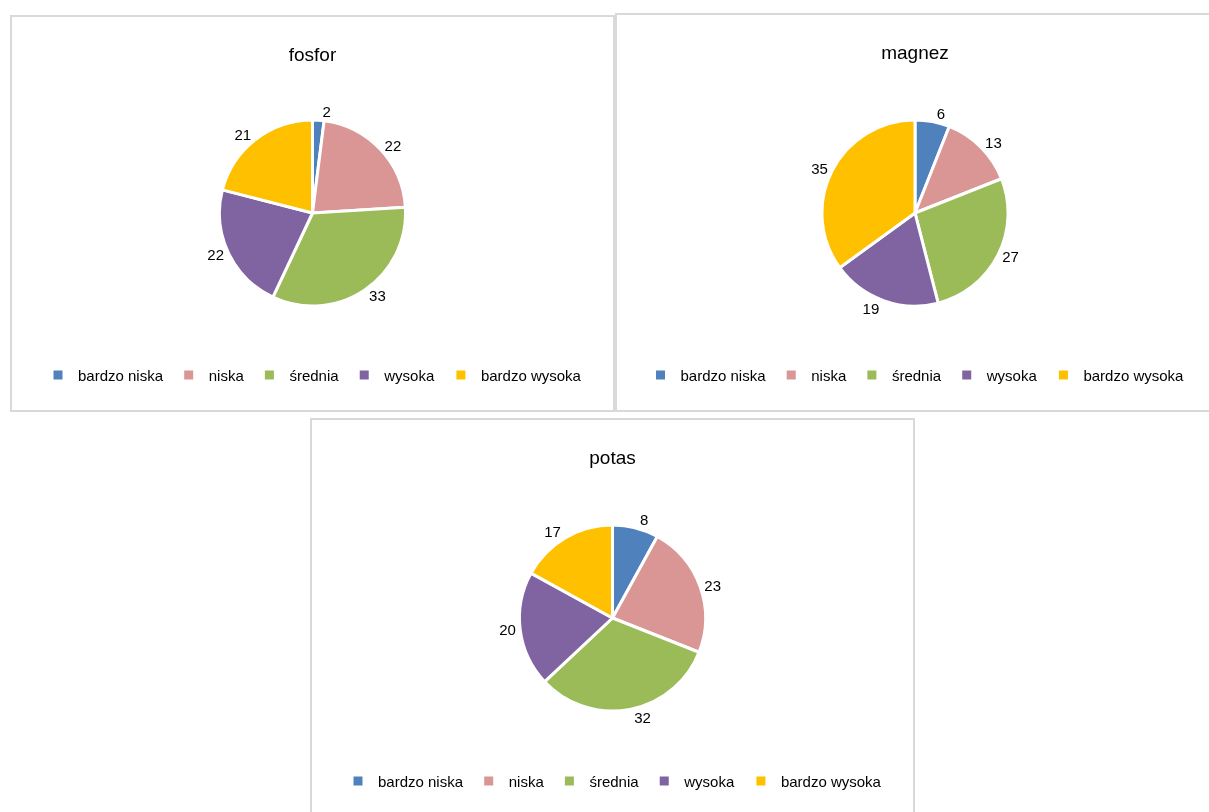 This screenshot has height=812, width=1209. Describe the element at coordinates (941, 113) in the screenshot. I see `data-label: 6` at that location.